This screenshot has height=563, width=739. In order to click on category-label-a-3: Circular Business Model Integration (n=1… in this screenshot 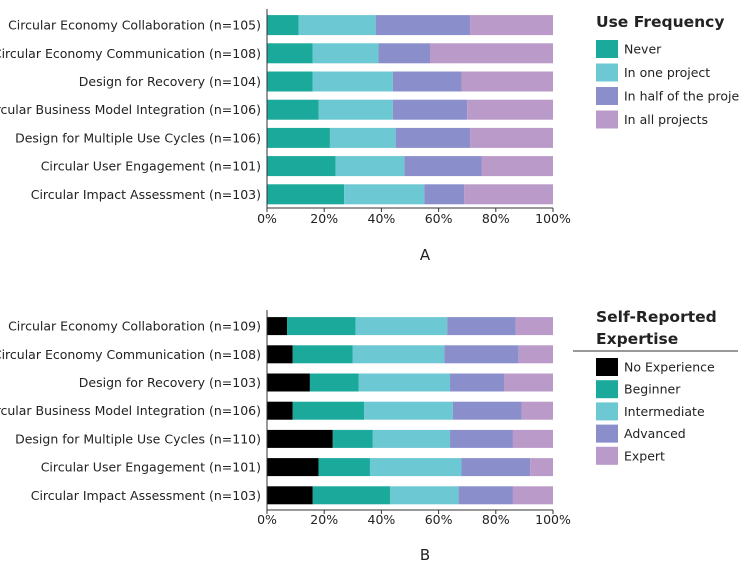, I will do `click(130, 109)`.